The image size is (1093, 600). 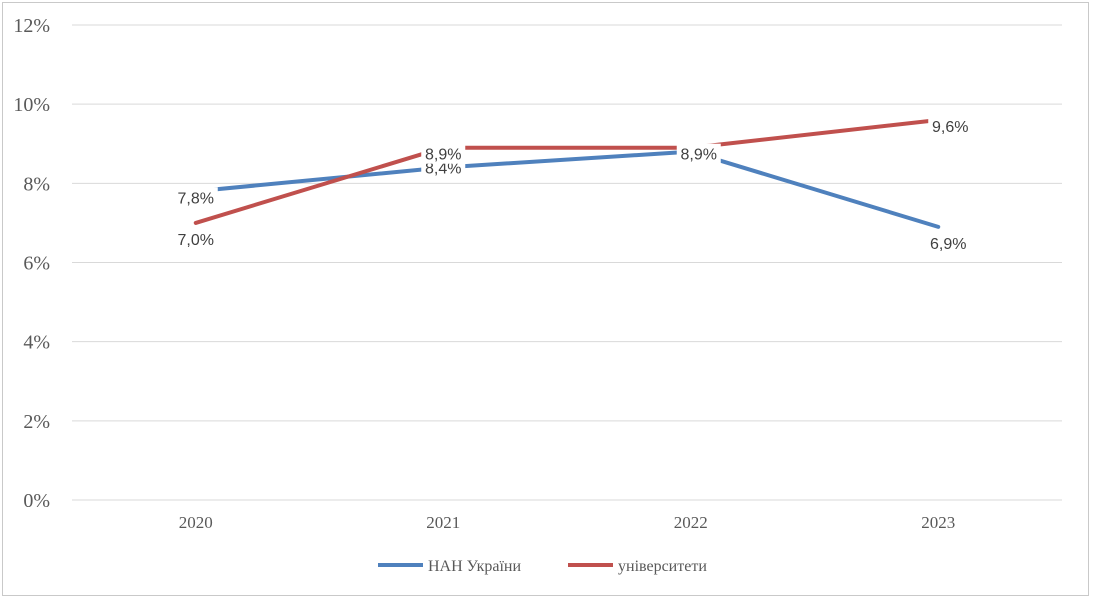 What do you see at coordinates (474, 566) in the screenshot?
I see `legend-label-0: НАН України` at bounding box center [474, 566].